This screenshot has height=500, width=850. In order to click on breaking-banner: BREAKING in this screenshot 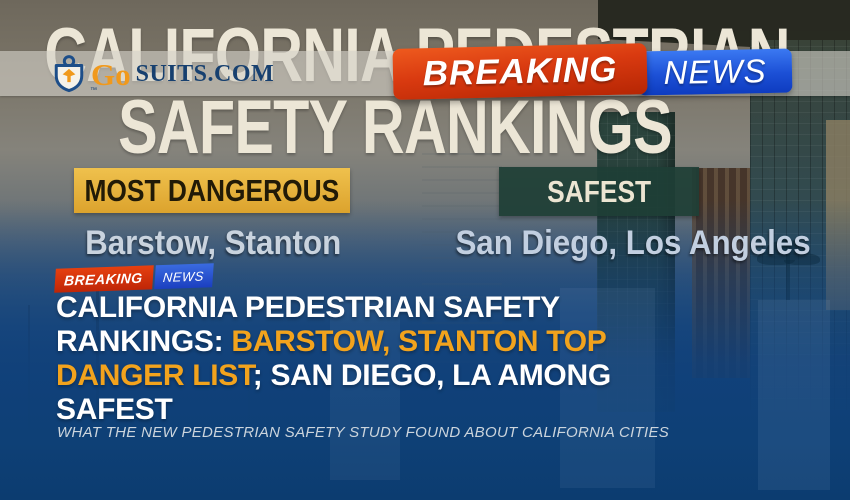, I will do `click(520, 71)`.